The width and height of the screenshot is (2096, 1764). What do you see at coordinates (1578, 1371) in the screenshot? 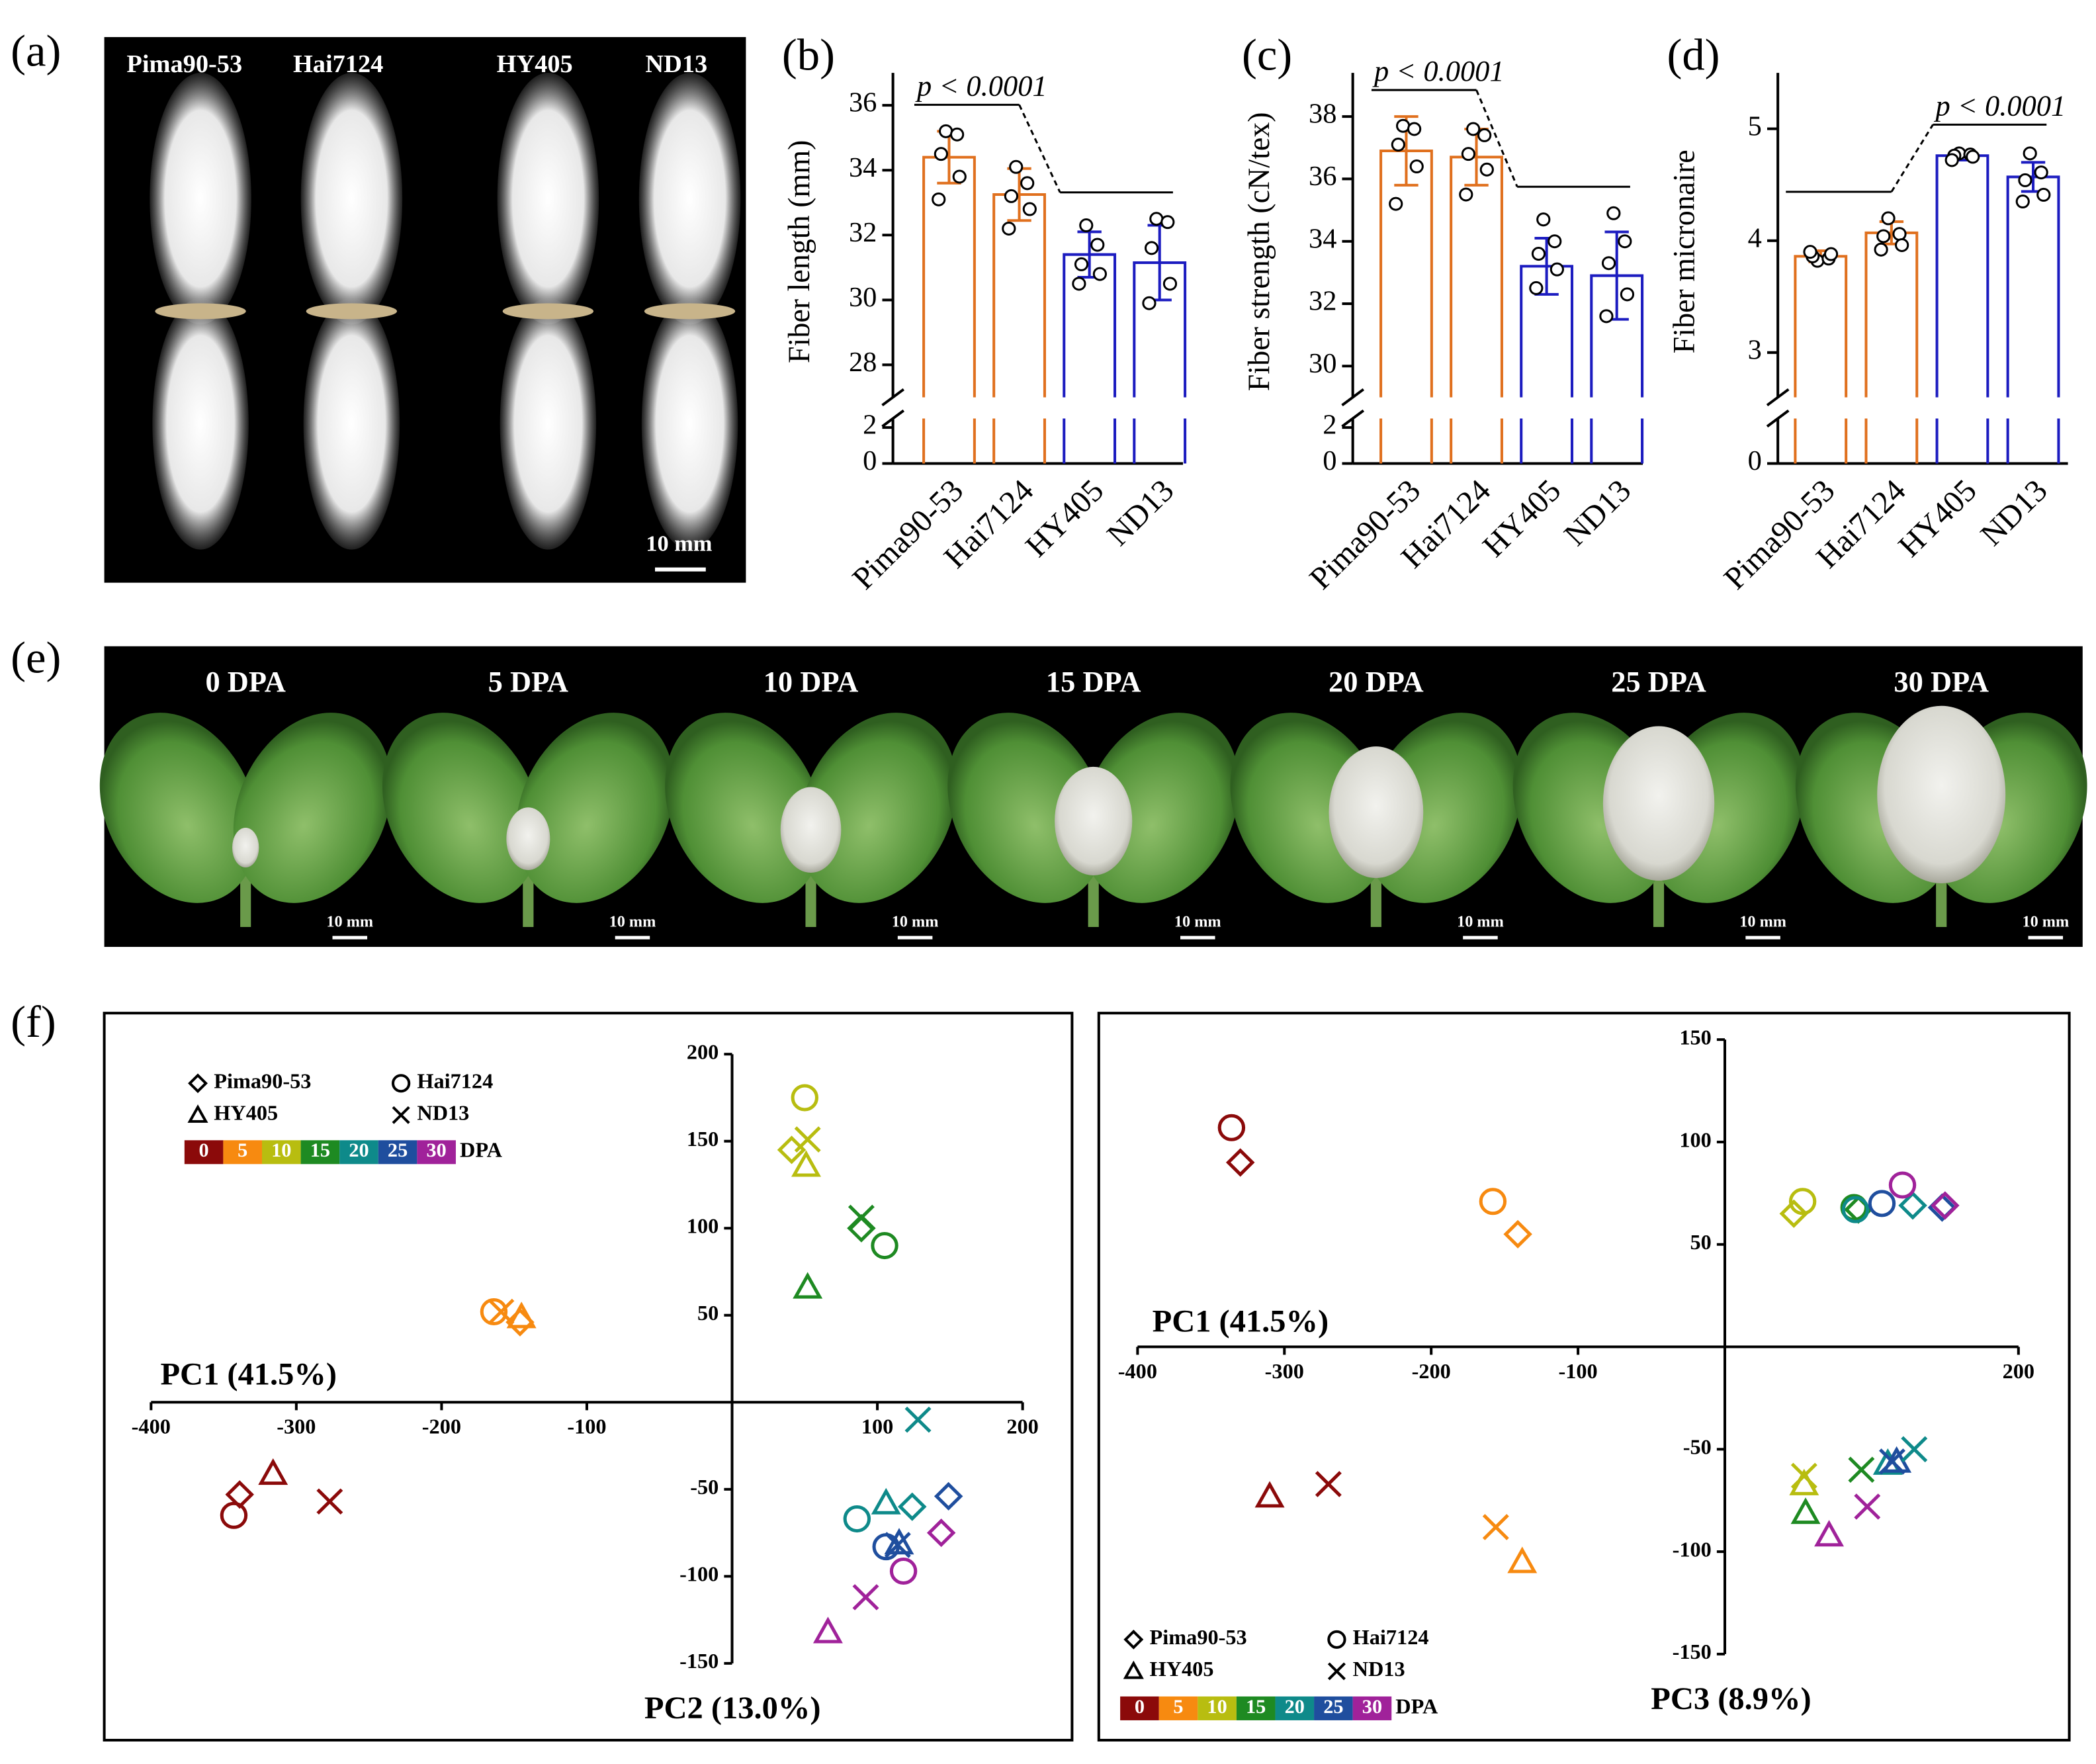
I see `x-tick-label: -100` at bounding box center [1578, 1371].